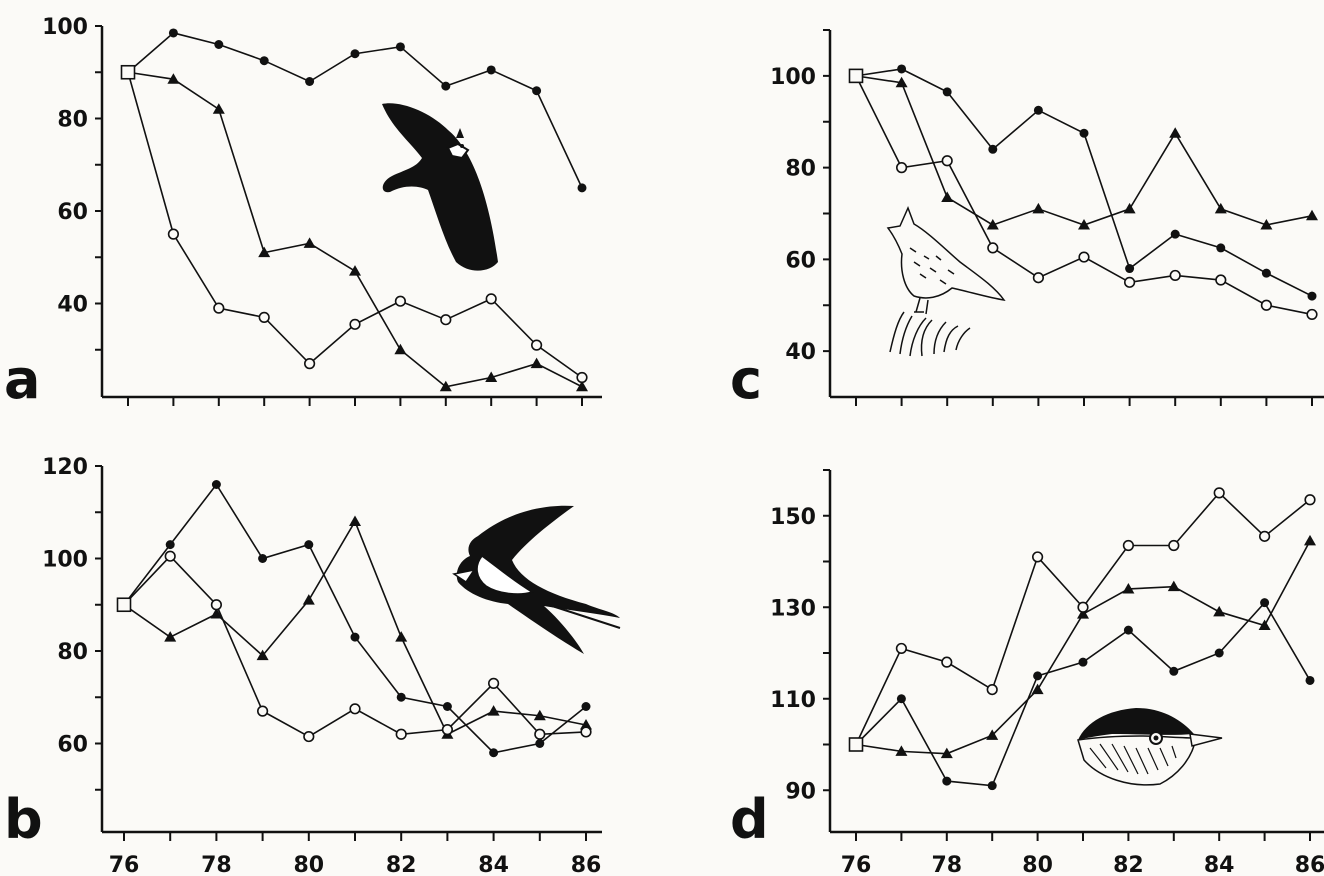  I want to click on panel-label-a: a, so click(22, 379).